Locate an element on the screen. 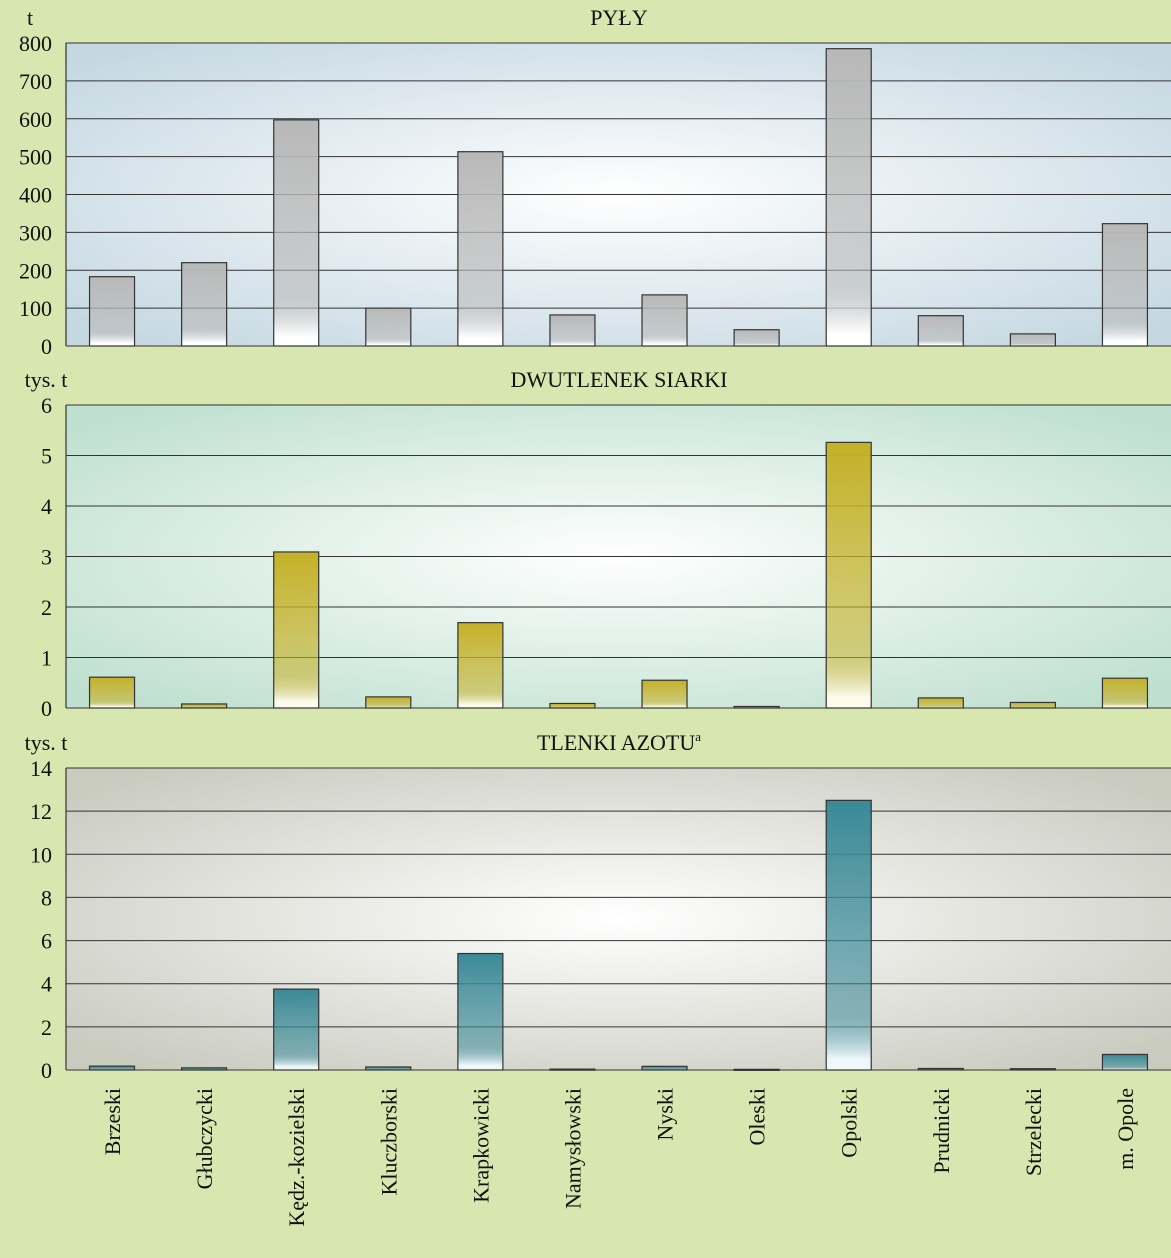 This screenshot has height=1258, width=1171. y-tick-label: 8 is located at coordinates (46, 897).